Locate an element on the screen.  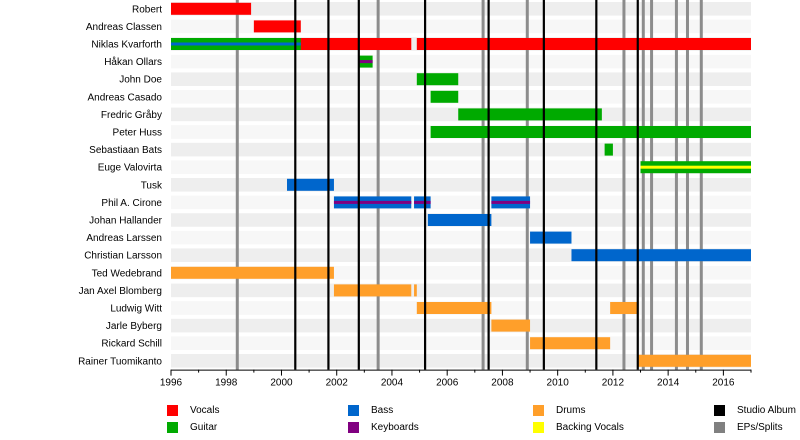
x-tick-label-2016: 2016 is located at coordinates (723, 383).